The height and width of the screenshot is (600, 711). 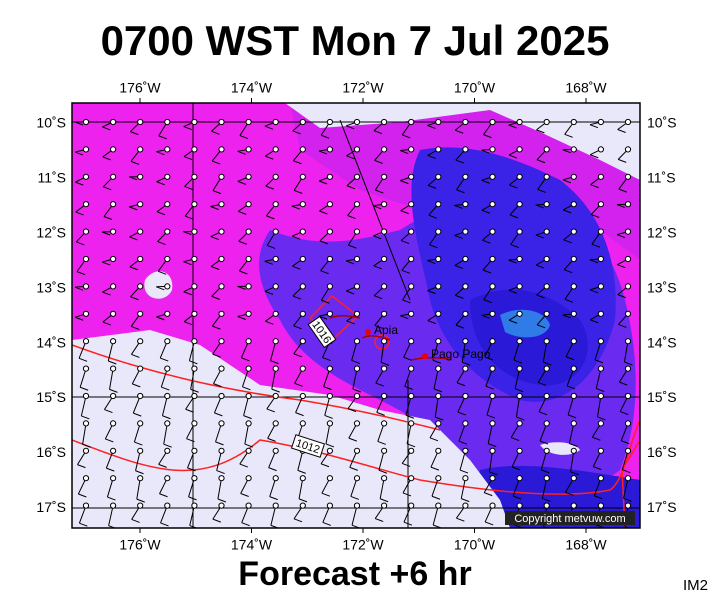 What do you see at coordinates (51, 123) in the screenshot?
I see `lat-label: 10˚S` at bounding box center [51, 123].